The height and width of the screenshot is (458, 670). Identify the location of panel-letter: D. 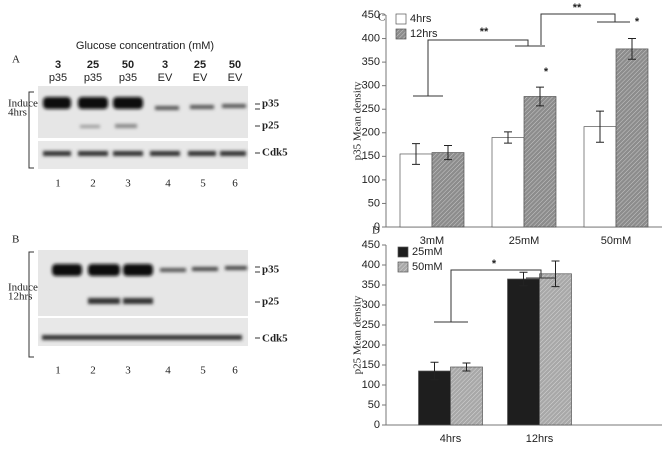
(376, 231).